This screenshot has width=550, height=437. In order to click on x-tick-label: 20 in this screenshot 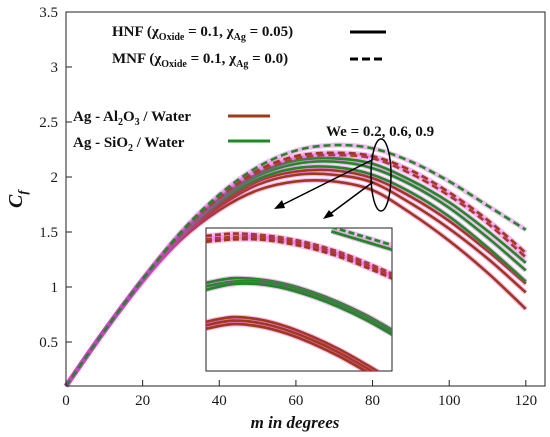, I will do `click(142, 401)`.